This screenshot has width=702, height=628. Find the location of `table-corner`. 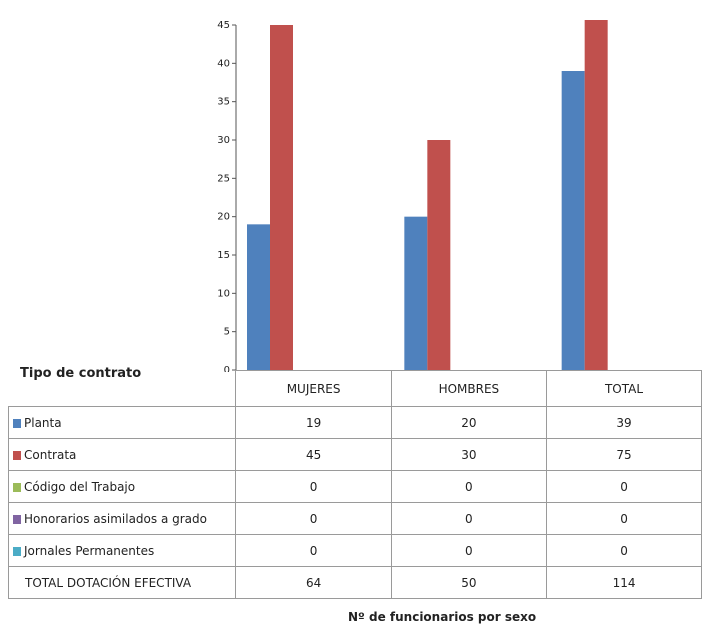

table-corner is located at coordinates (122, 389).